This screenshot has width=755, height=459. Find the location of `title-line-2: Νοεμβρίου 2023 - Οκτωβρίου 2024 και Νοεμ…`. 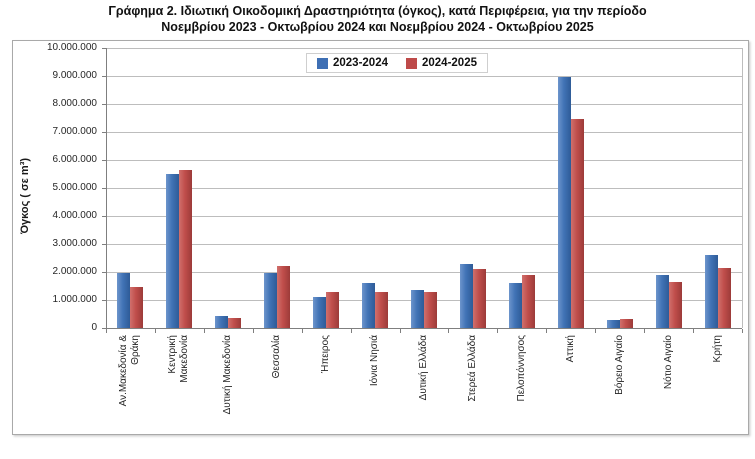

title-line-2: Νοεμβρίου 2023 - Οκτωβρίου 2024 και Νοεμ… is located at coordinates (377, 27).